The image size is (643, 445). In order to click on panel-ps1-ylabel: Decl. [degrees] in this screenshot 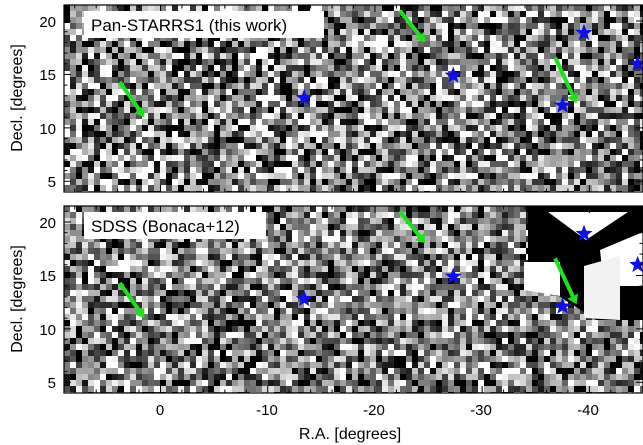, I will do `click(17, 98)`.